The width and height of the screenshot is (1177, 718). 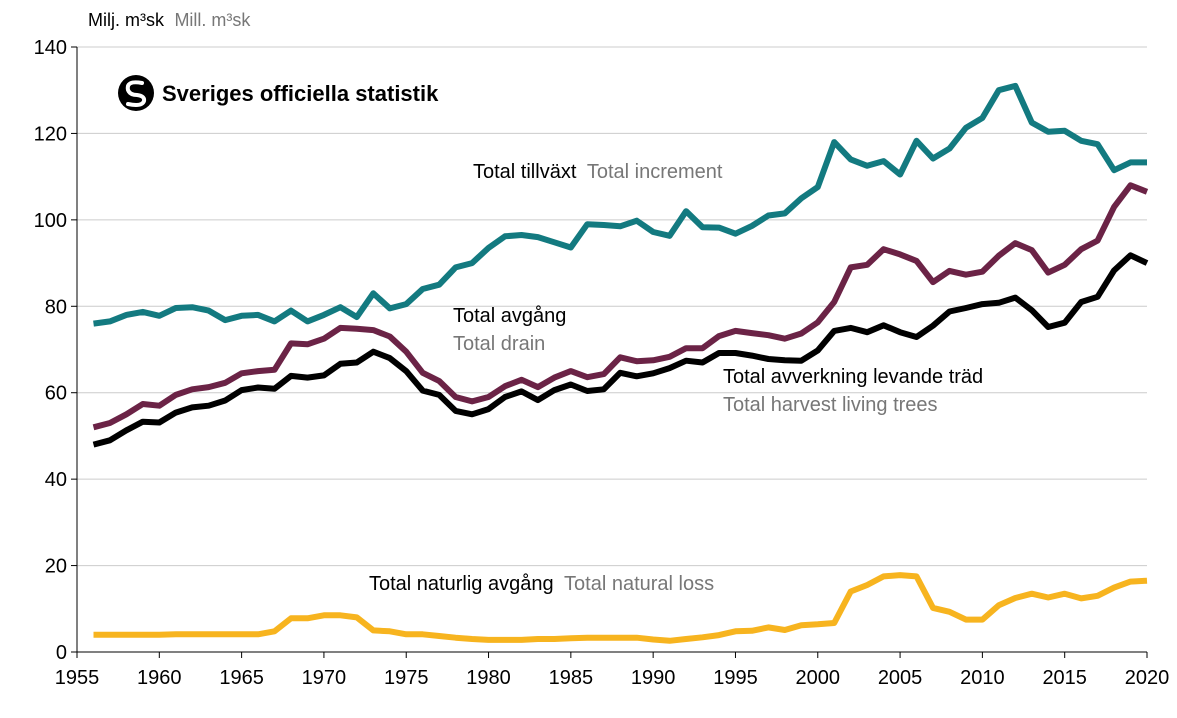 I want to click on series-label-drain-en: Total drain, so click(x=499, y=344).